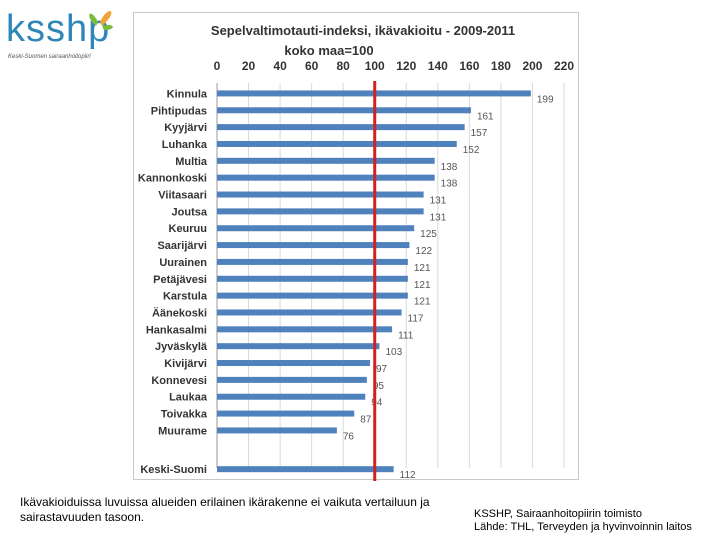  What do you see at coordinates (406, 66) in the screenshot?
I see `x-tick-label: 120` at bounding box center [406, 66].